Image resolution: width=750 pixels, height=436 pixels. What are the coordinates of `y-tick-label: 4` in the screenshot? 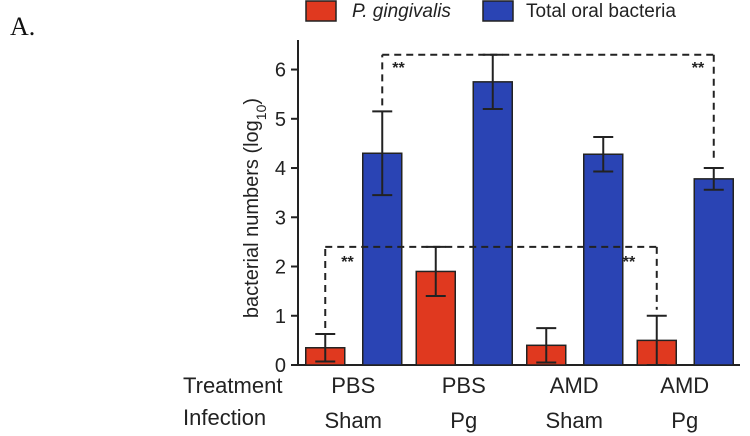 It's located at (280, 169).